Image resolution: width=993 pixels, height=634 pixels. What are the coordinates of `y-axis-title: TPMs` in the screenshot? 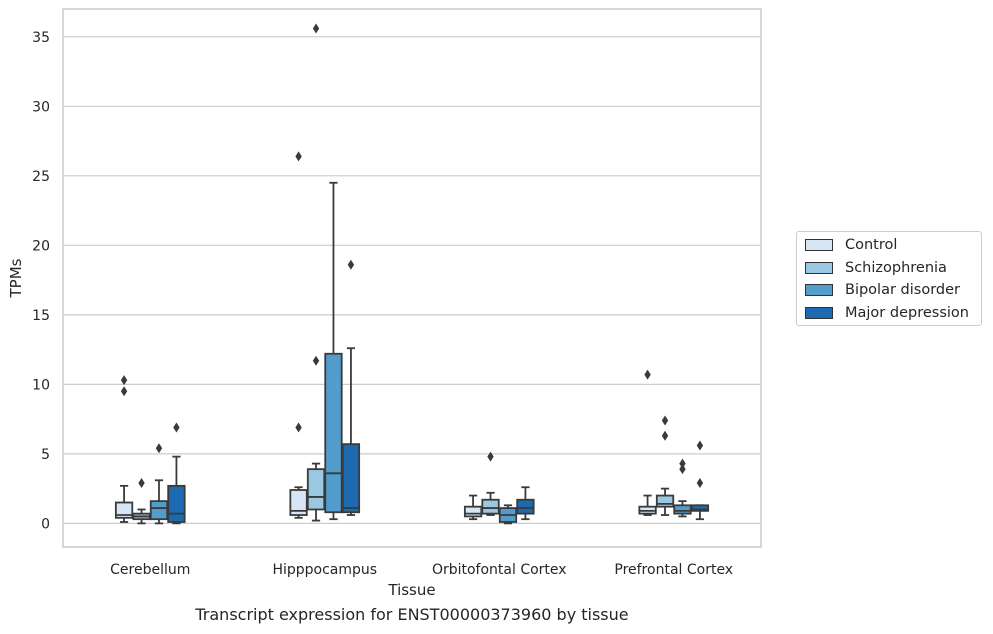 It's located at (16, 278).